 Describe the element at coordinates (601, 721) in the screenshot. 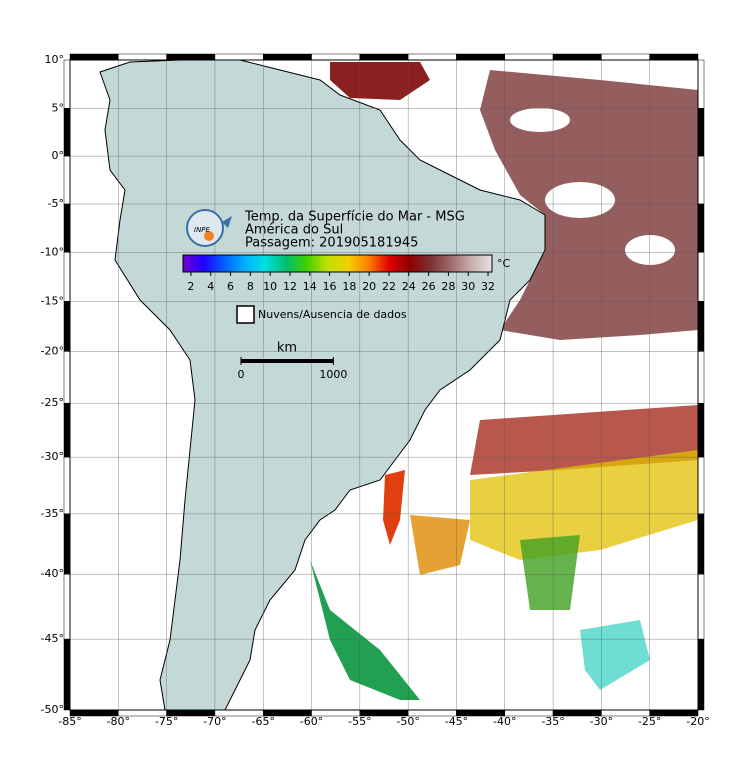

I see `lon-tick-label: -30°` at that location.